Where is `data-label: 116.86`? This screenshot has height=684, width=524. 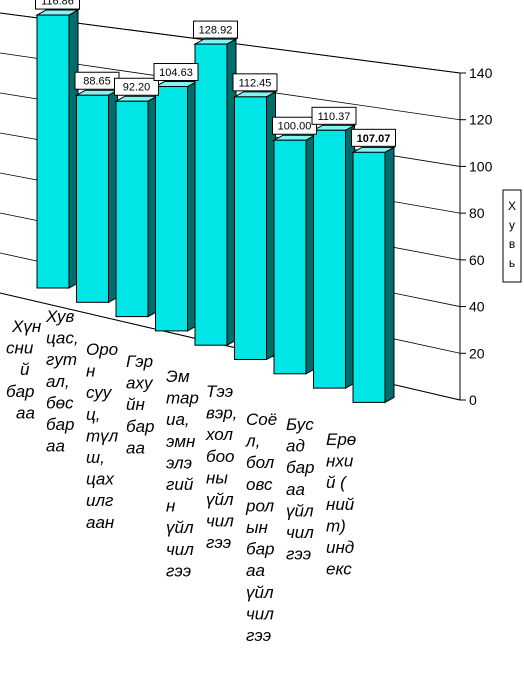
data-label: 116.86 is located at coordinates (57, 5).